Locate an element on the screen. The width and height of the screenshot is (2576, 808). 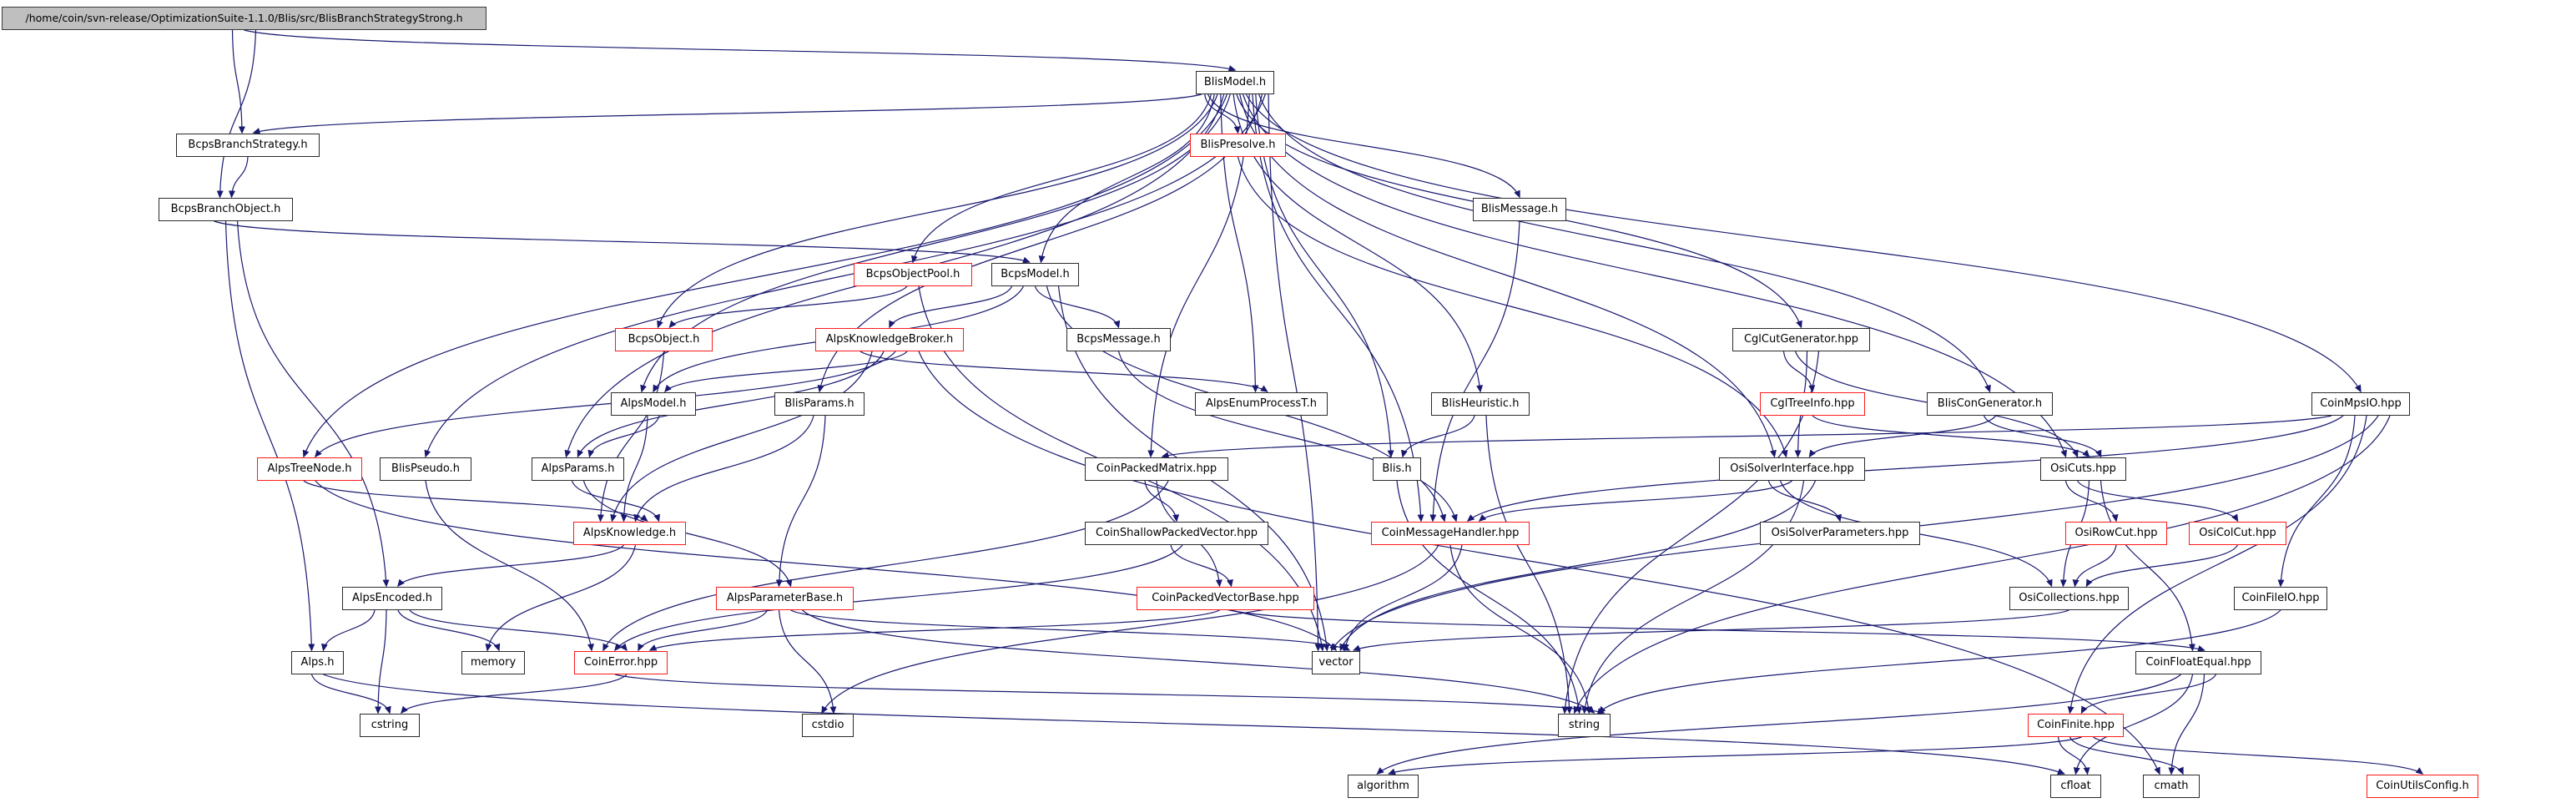
edge-osicuts-hpp-to-osicolcut-hpp is located at coordinates (2157, 501).